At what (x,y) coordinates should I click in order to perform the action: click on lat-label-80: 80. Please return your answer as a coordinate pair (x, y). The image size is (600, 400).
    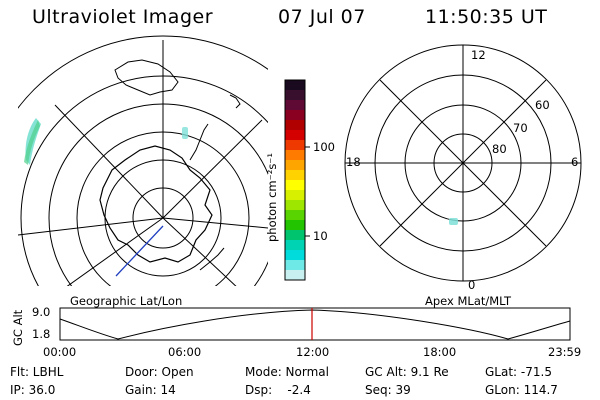
    Looking at the image, I should click on (499, 149).